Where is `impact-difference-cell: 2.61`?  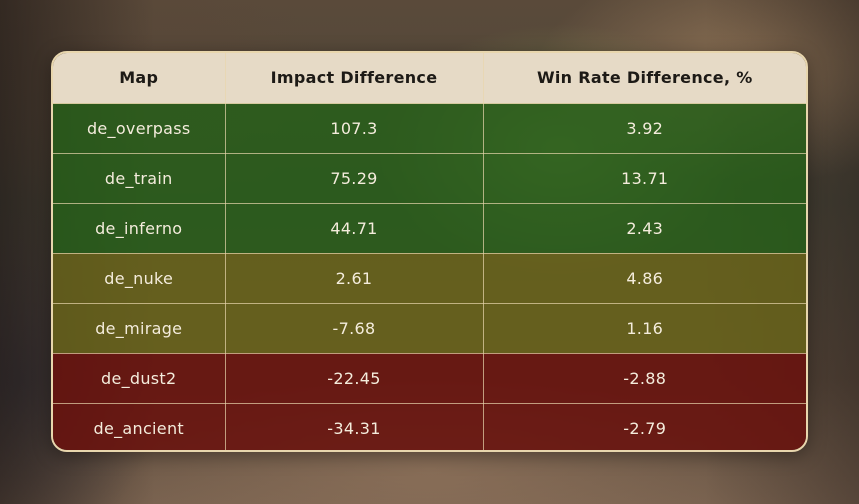
impact-difference-cell: 2.61 is located at coordinates (354, 278).